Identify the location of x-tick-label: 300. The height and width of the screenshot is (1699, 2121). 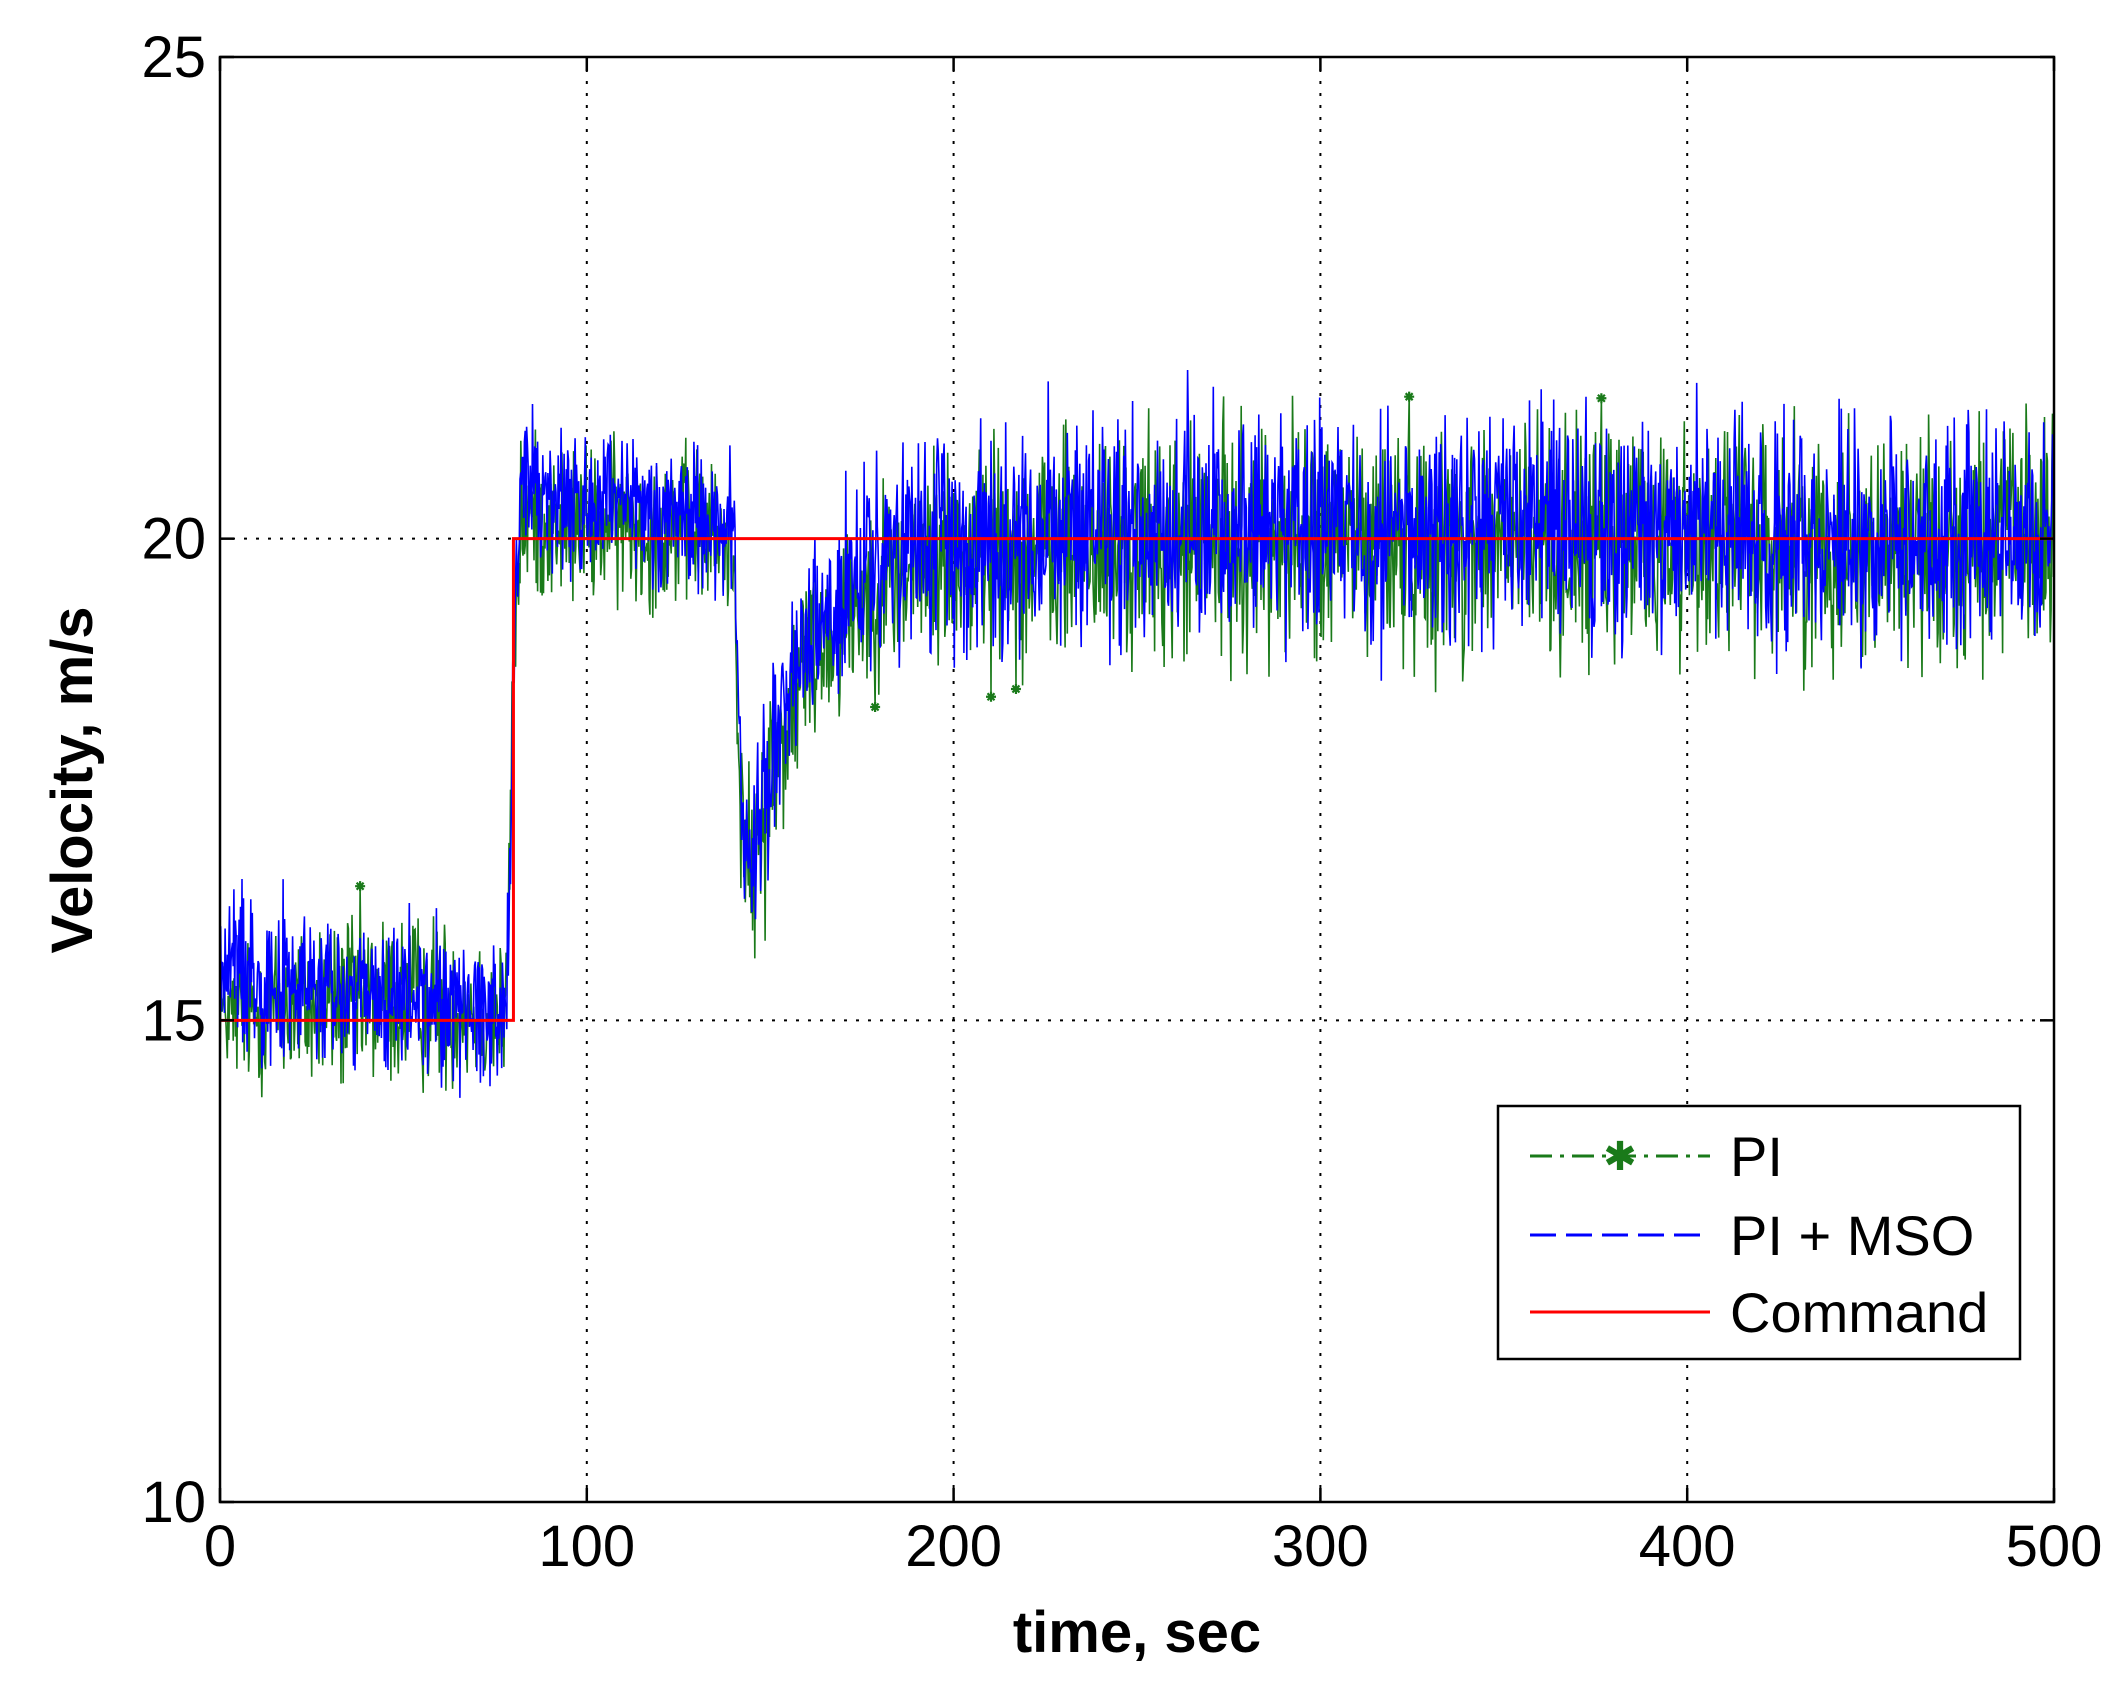
(1320, 1546).